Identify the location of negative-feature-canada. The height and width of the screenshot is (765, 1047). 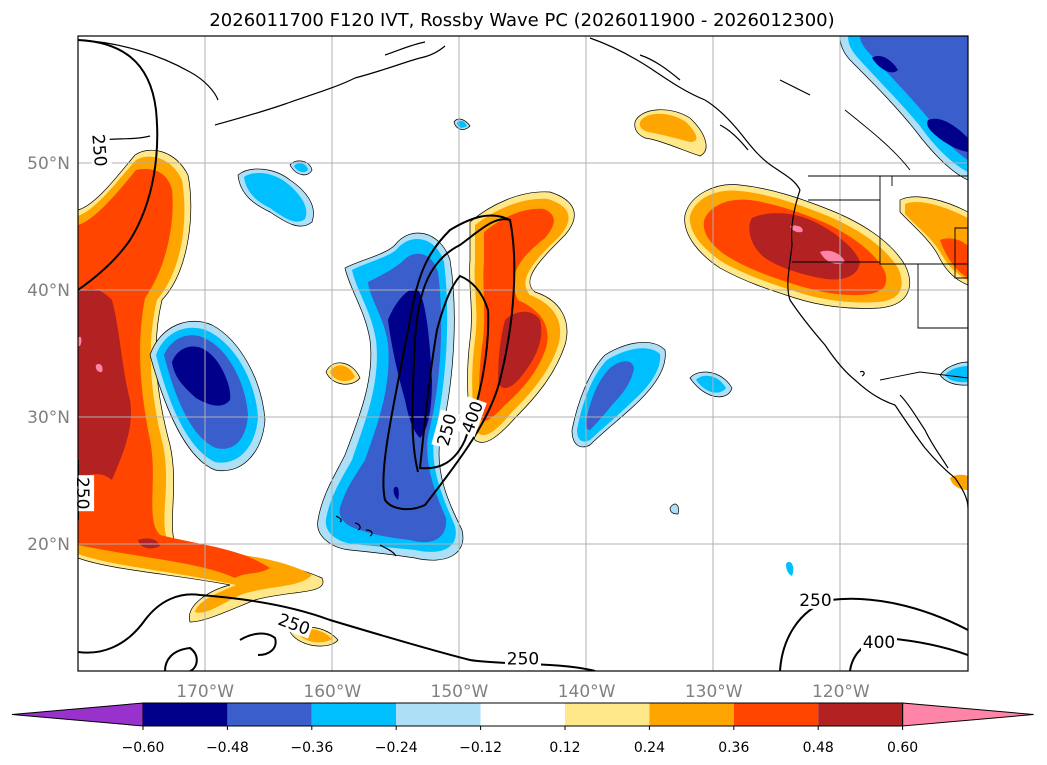
(903, 211).